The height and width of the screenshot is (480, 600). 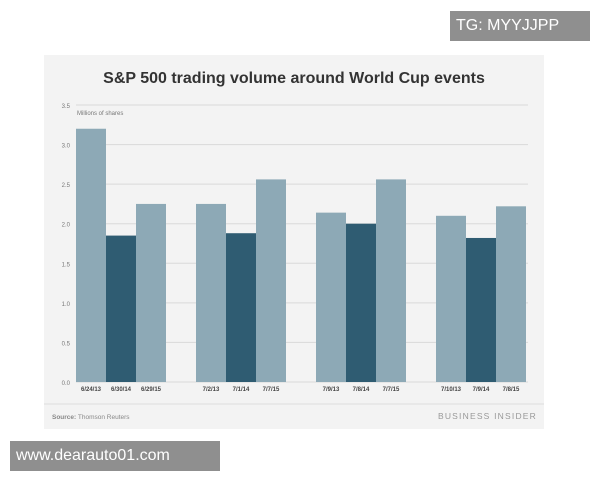 What do you see at coordinates (151, 390) in the screenshot?
I see `x-tick-label: 6/29/15` at bounding box center [151, 390].